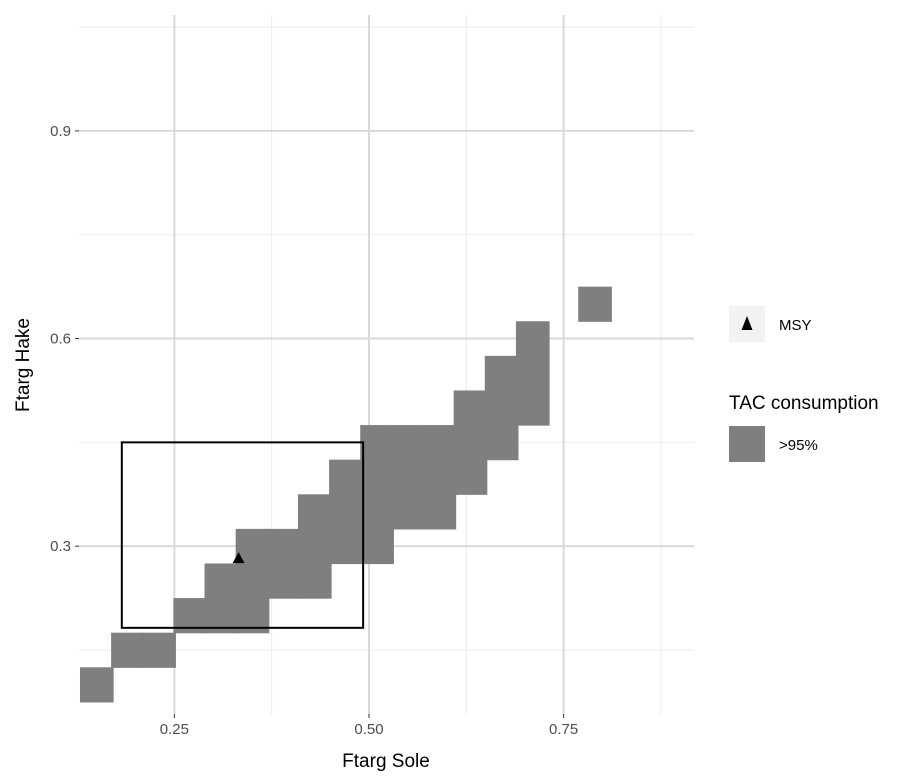 The width and height of the screenshot is (916, 776). I want to click on y-tick-label: 0.9, so click(60, 131).